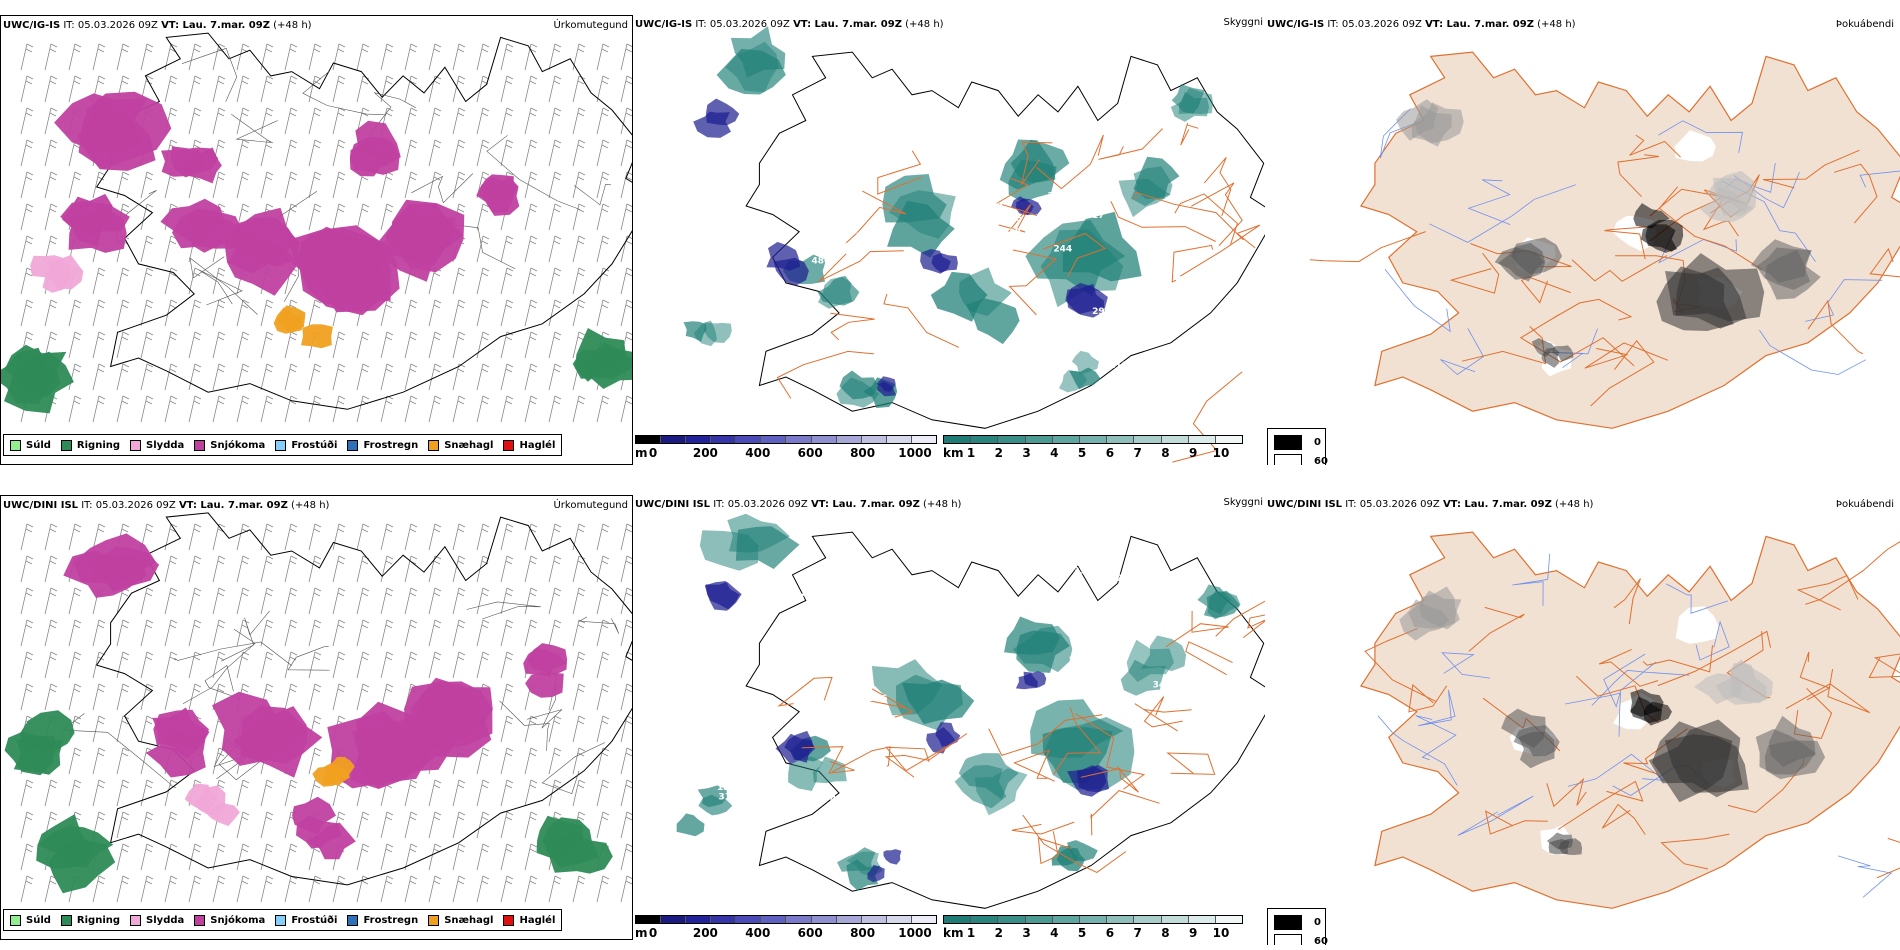 The height and width of the screenshot is (950, 1900). I want to click on fog-legend-item: 60, so click(1301, 939).